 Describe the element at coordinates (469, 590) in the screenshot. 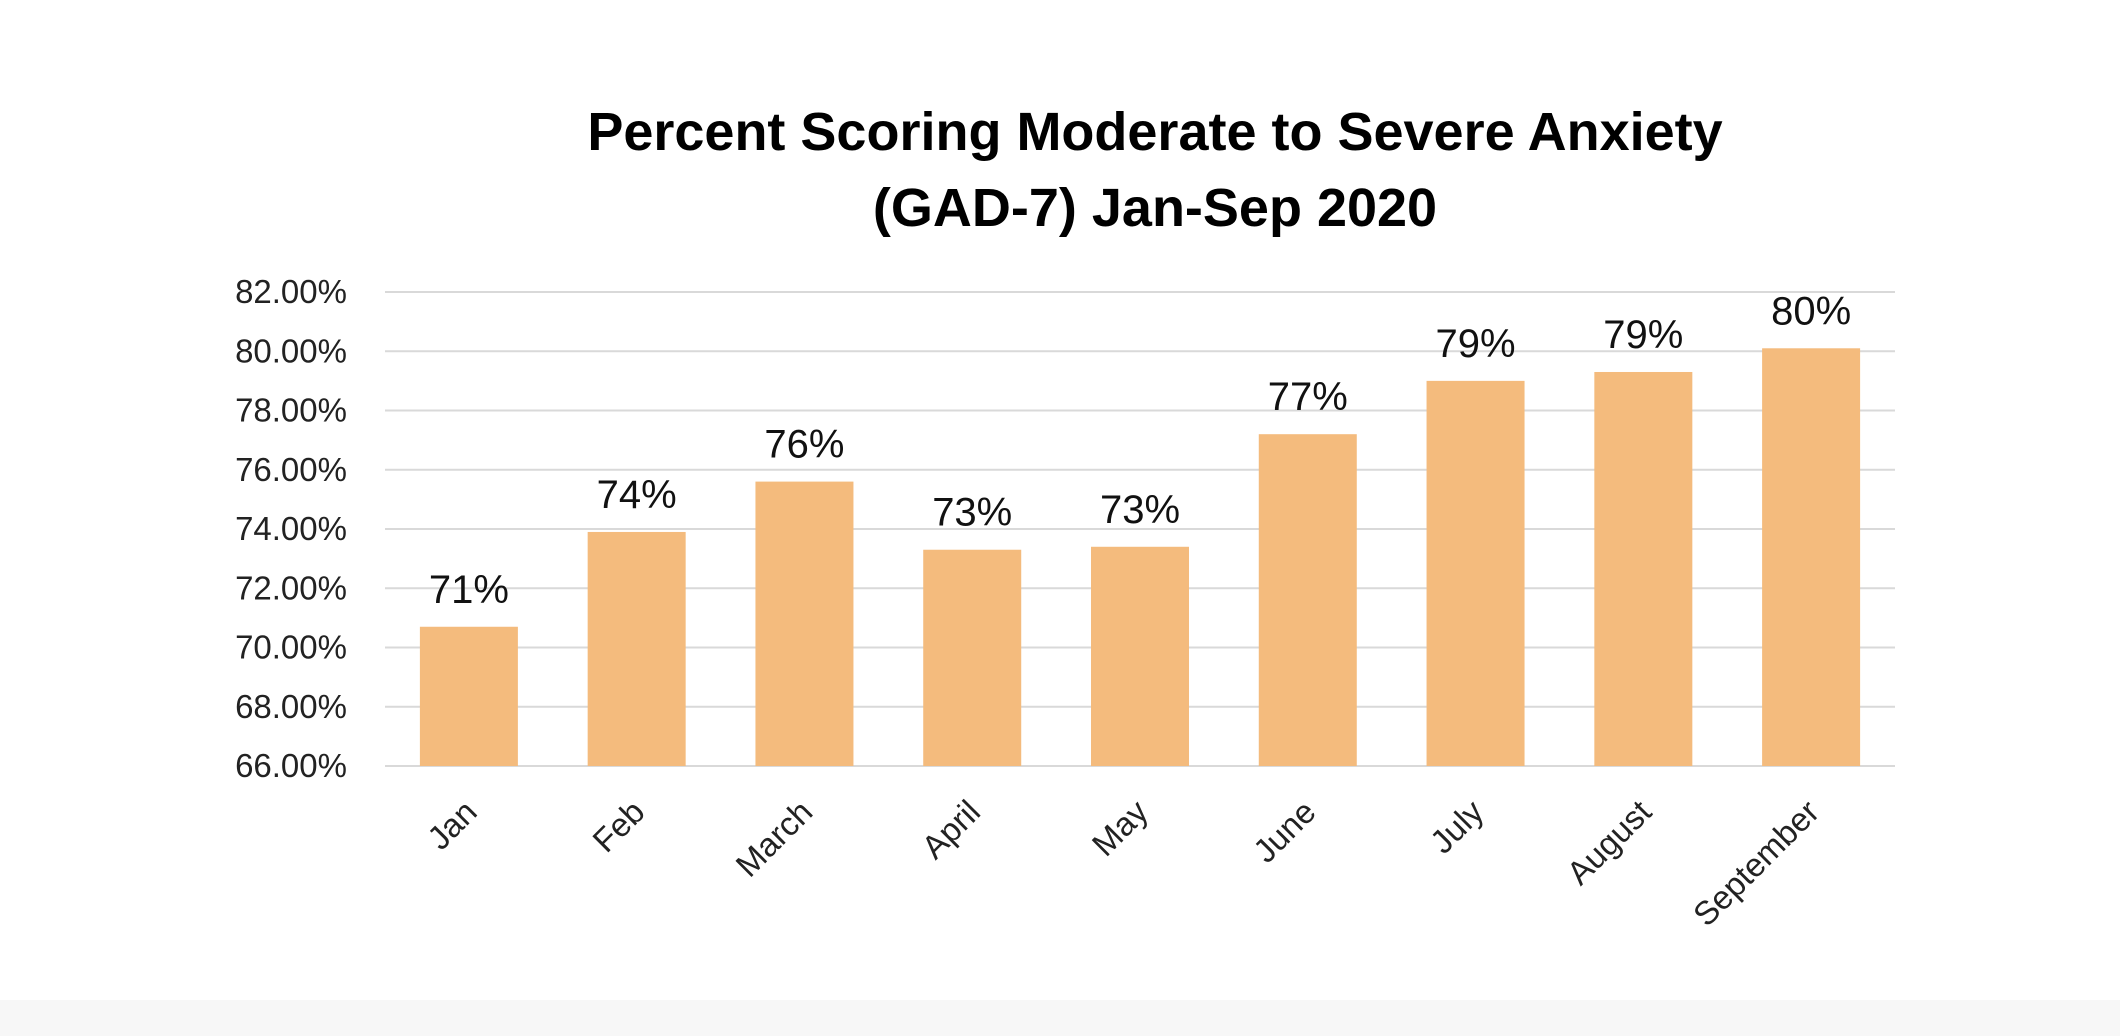

I see `data-label: 71%` at that location.